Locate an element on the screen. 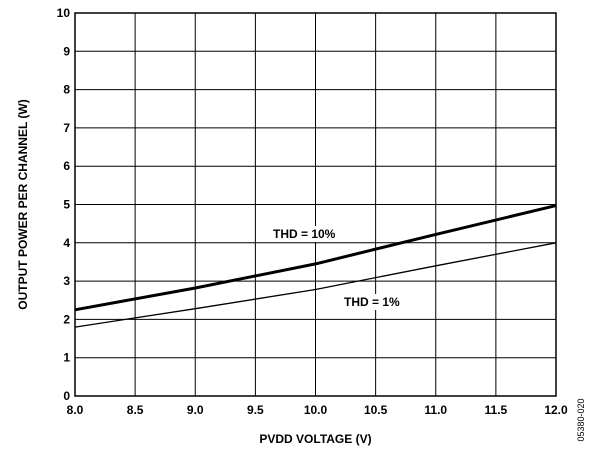 The height and width of the screenshot is (459, 601). y-tick-label: 5 is located at coordinates (66, 205).